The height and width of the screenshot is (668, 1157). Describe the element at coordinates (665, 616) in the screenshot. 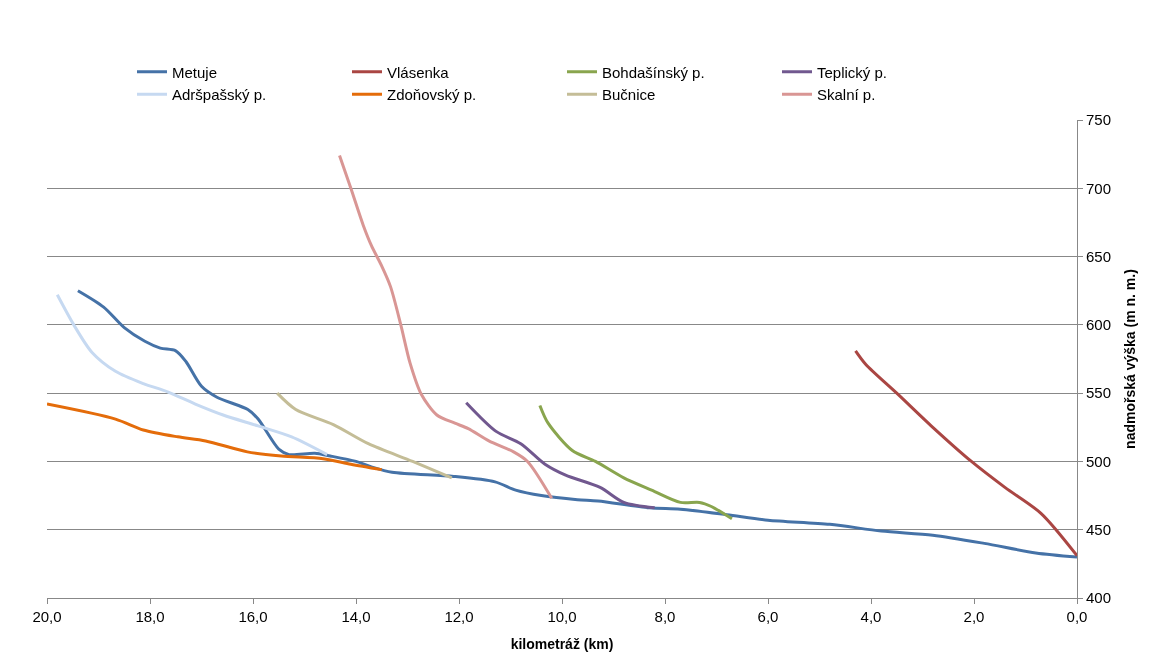

I see `x-tick-label: 8,0` at that location.